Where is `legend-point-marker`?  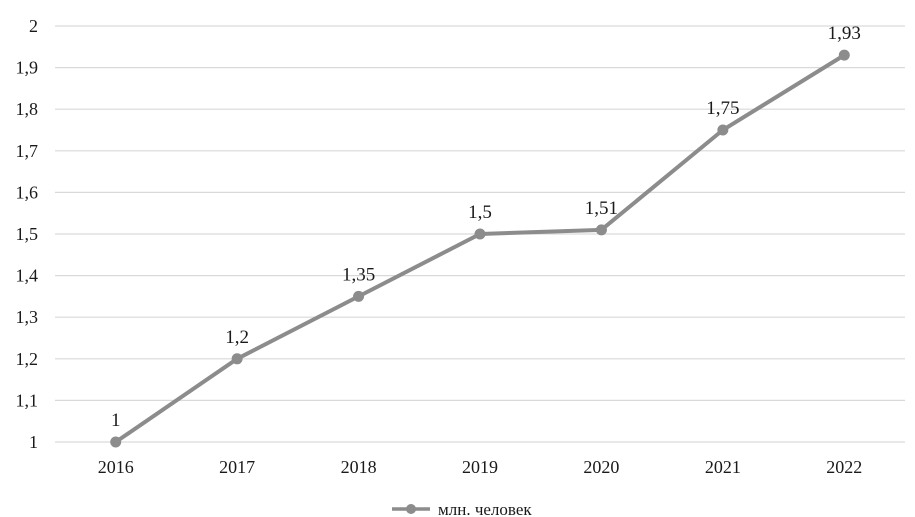 legend-point-marker is located at coordinates (411, 509).